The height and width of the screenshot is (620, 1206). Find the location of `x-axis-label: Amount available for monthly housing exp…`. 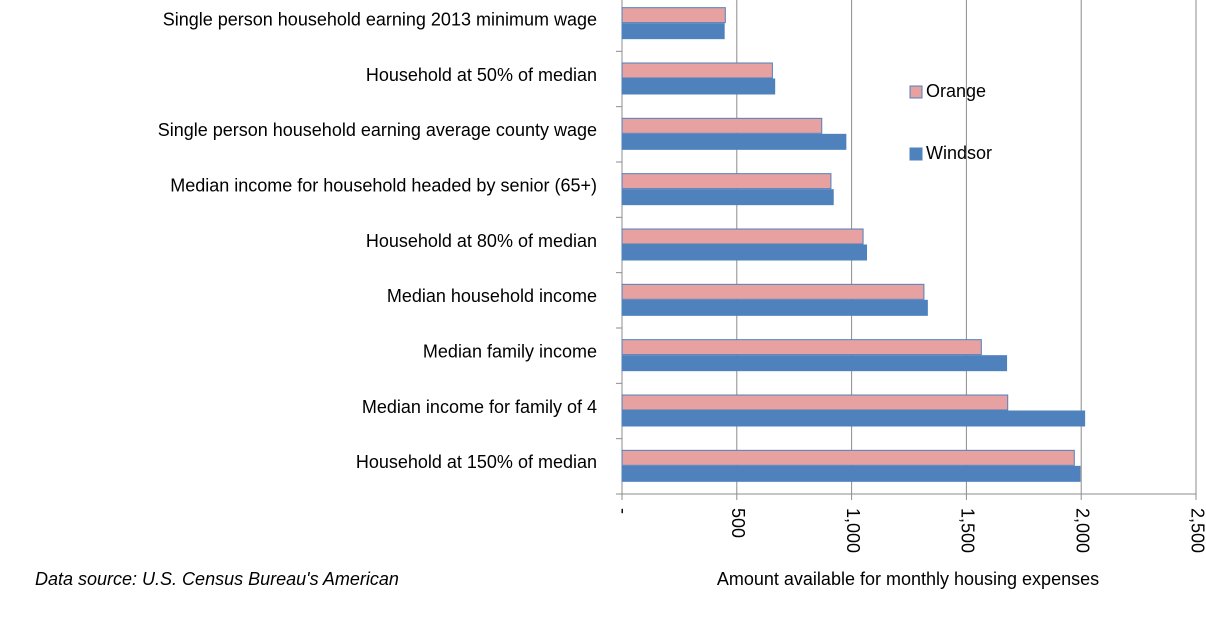

x-axis-label: Amount available for monthly housing exp… is located at coordinates (908, 579).